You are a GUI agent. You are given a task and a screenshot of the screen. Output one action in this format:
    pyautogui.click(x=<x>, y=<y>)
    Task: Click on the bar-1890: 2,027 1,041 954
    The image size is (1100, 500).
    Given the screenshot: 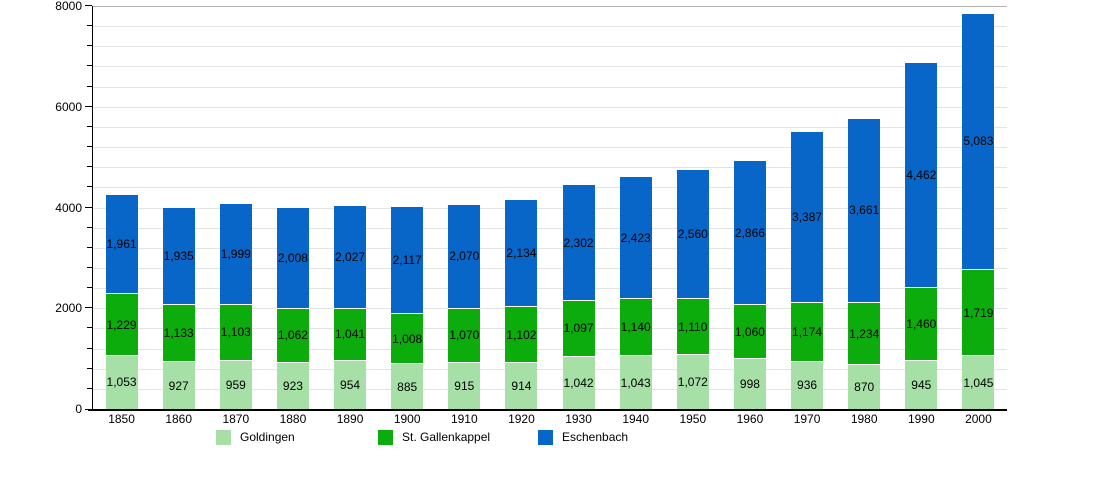 What is the action you would take?
    pyautogui.click(x=350, y=207)
    